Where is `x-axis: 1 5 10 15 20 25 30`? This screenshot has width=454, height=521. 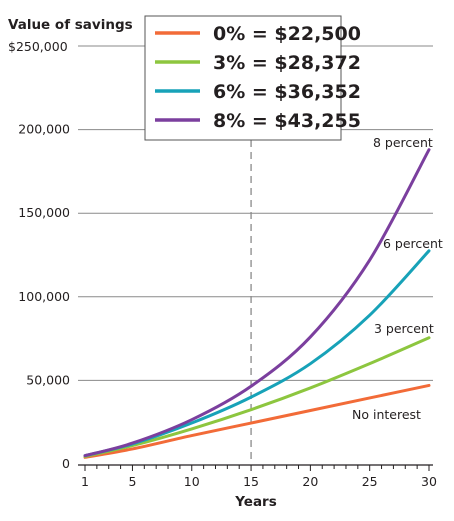
x-axis: 1 5 10 15 20 25 30 is located at coordinates (257, 476).